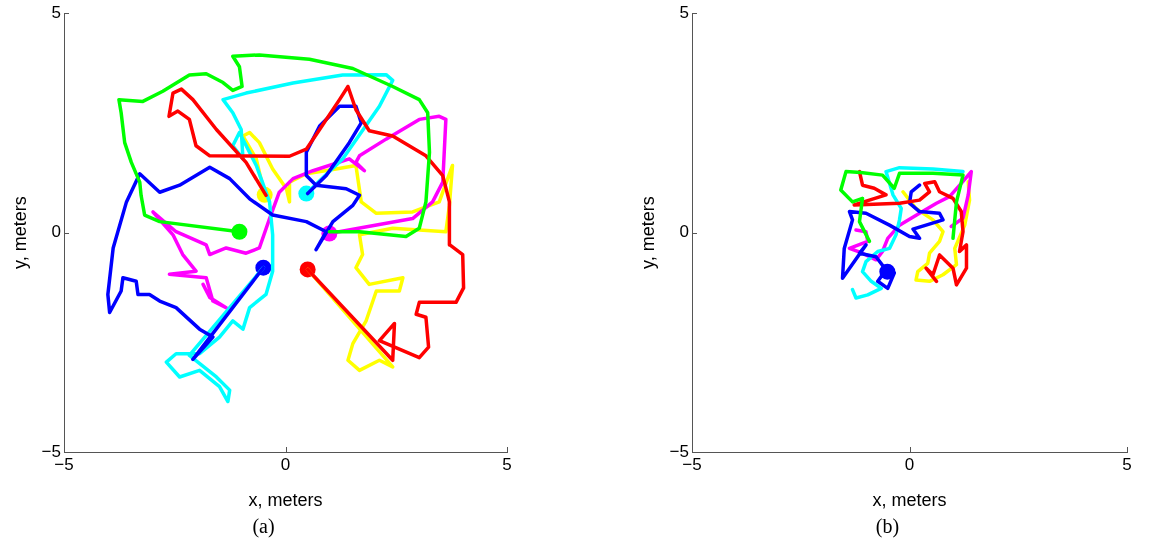 The height and width of the screenshot is (554, 1151). I want to click on text: (b), so click(887, 526).